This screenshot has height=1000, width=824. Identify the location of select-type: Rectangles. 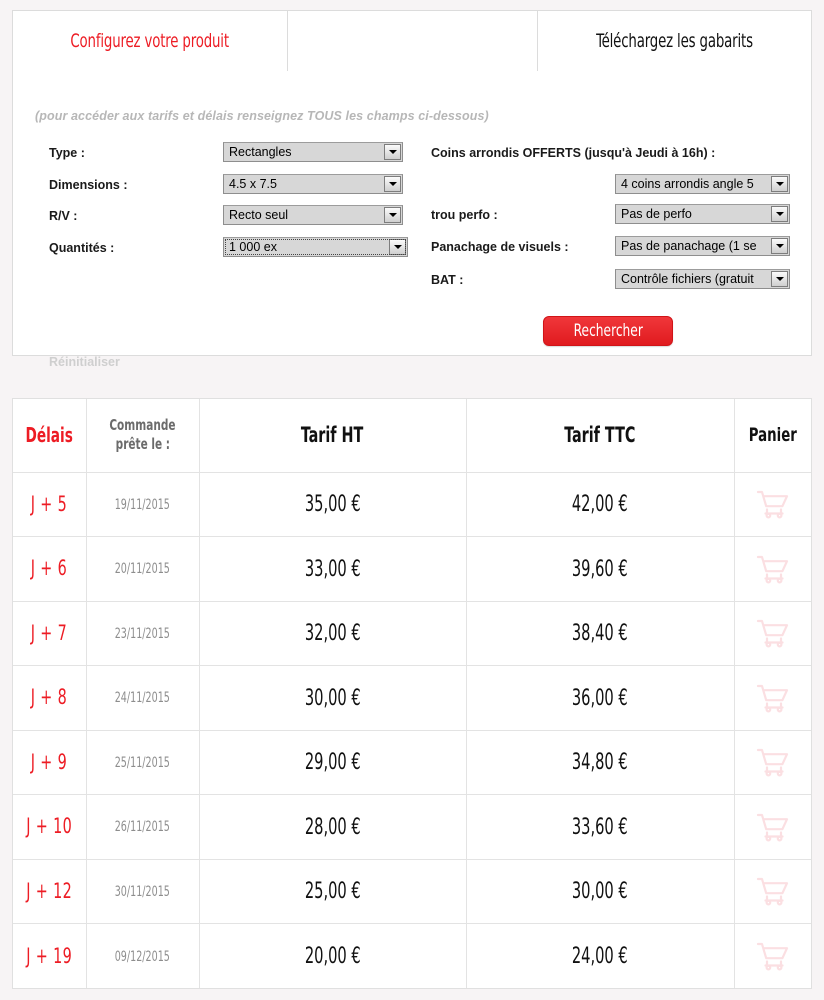
(313, 152).